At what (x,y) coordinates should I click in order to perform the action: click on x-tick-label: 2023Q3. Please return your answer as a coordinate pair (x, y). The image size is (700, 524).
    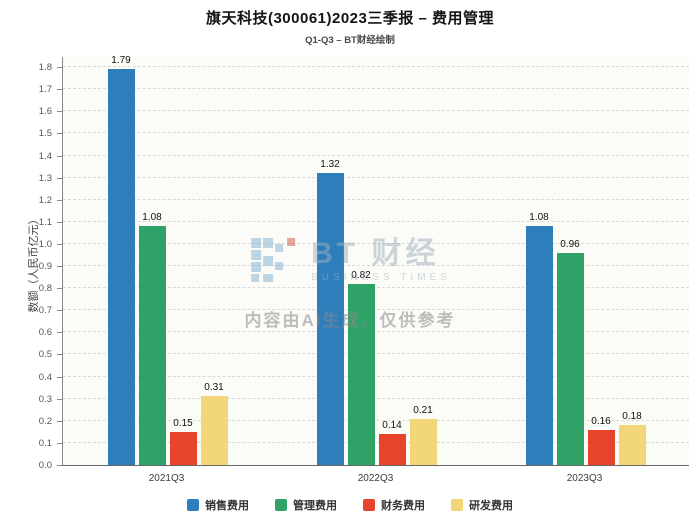
    Looking at the image, I should click on (584, 478).